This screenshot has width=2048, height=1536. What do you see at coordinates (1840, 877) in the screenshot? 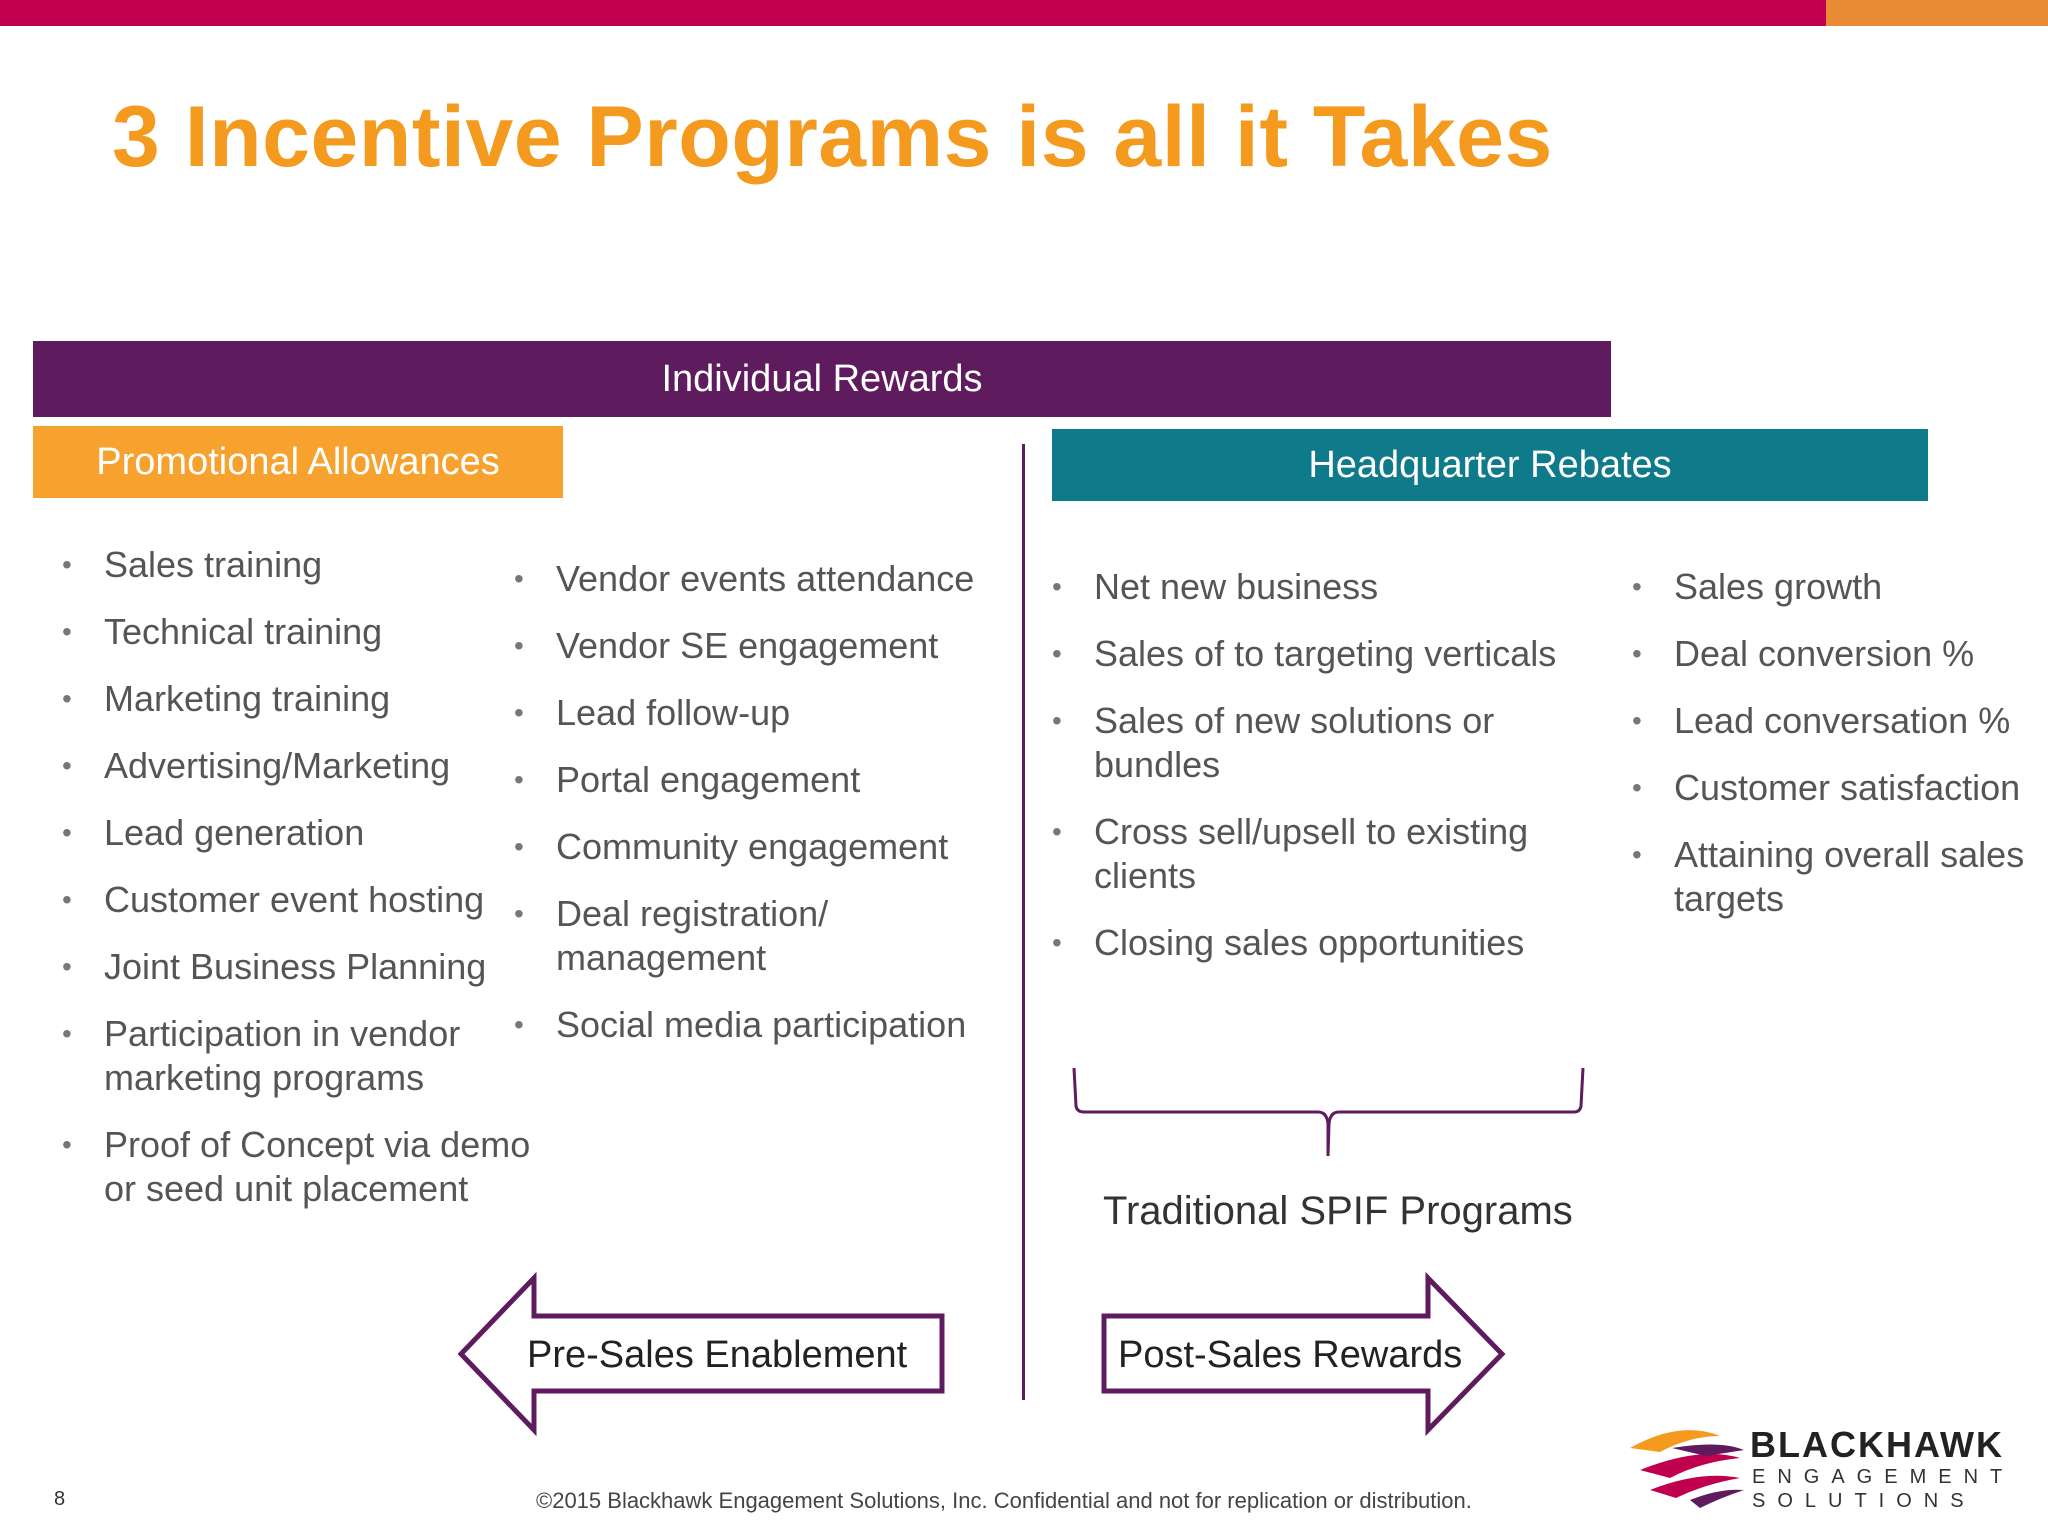
I see `list-item: Attaining overall sales targets` at bounding box center [1840, 877].